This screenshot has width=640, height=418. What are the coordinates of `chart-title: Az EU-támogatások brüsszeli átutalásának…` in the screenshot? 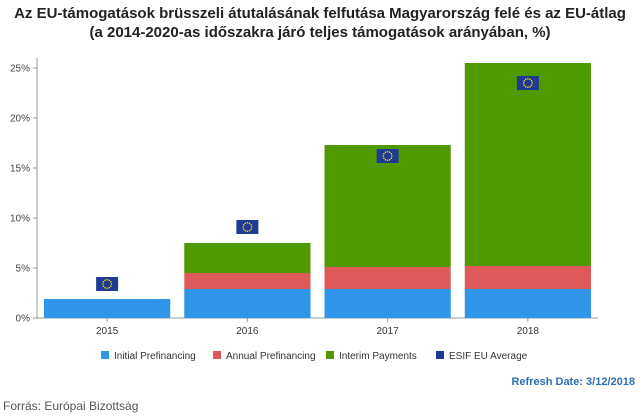 It's located at (320, 13).